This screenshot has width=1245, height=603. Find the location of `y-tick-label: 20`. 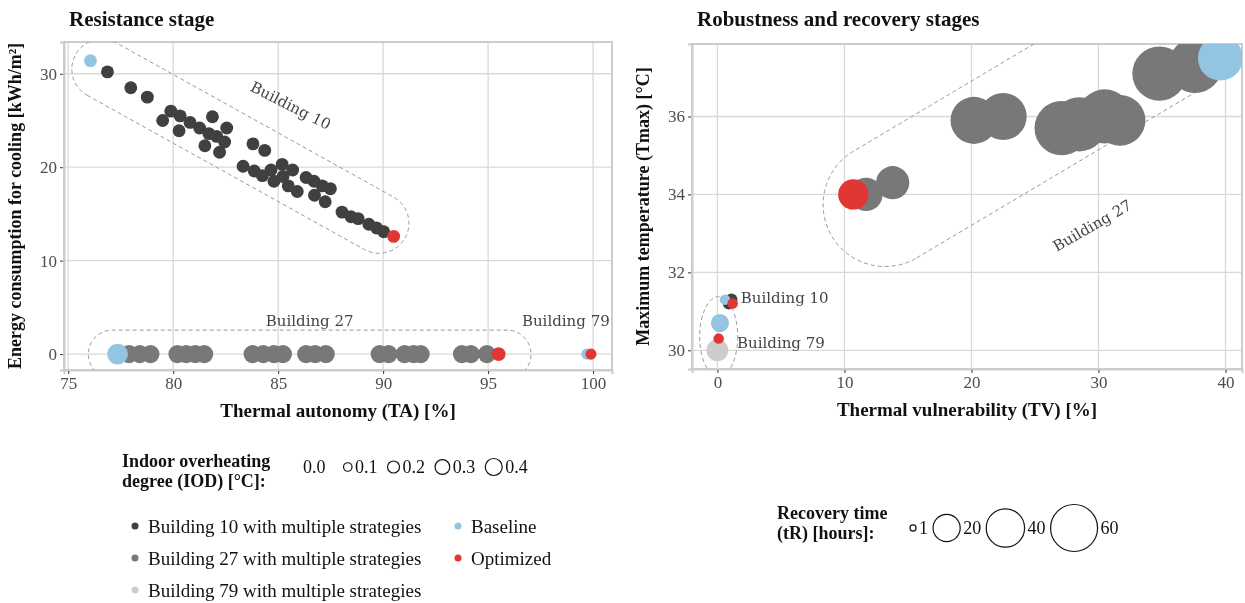

y-tick-label: 20 is located at coordinates (48, 168).